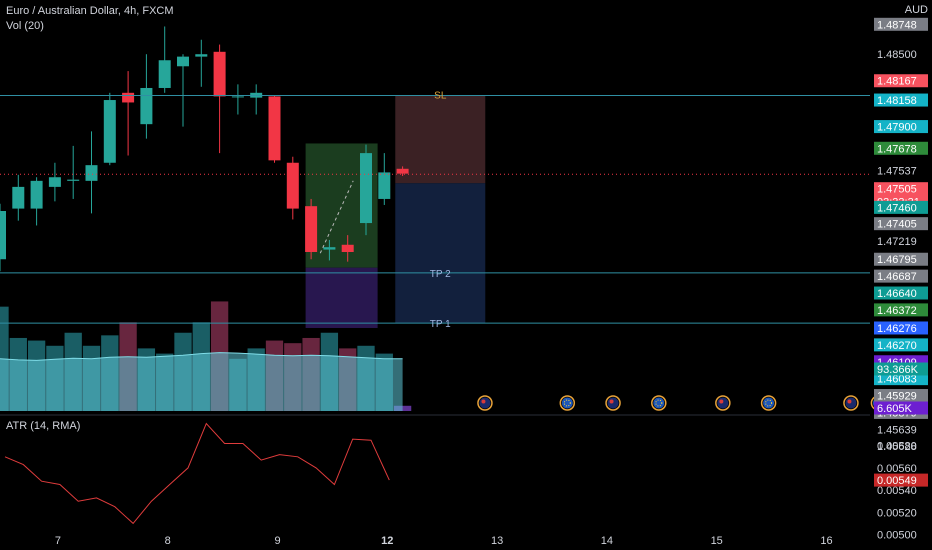 The height and width of the screenshot is (550, 932). I want to click on atr-line, so click(197, 473).